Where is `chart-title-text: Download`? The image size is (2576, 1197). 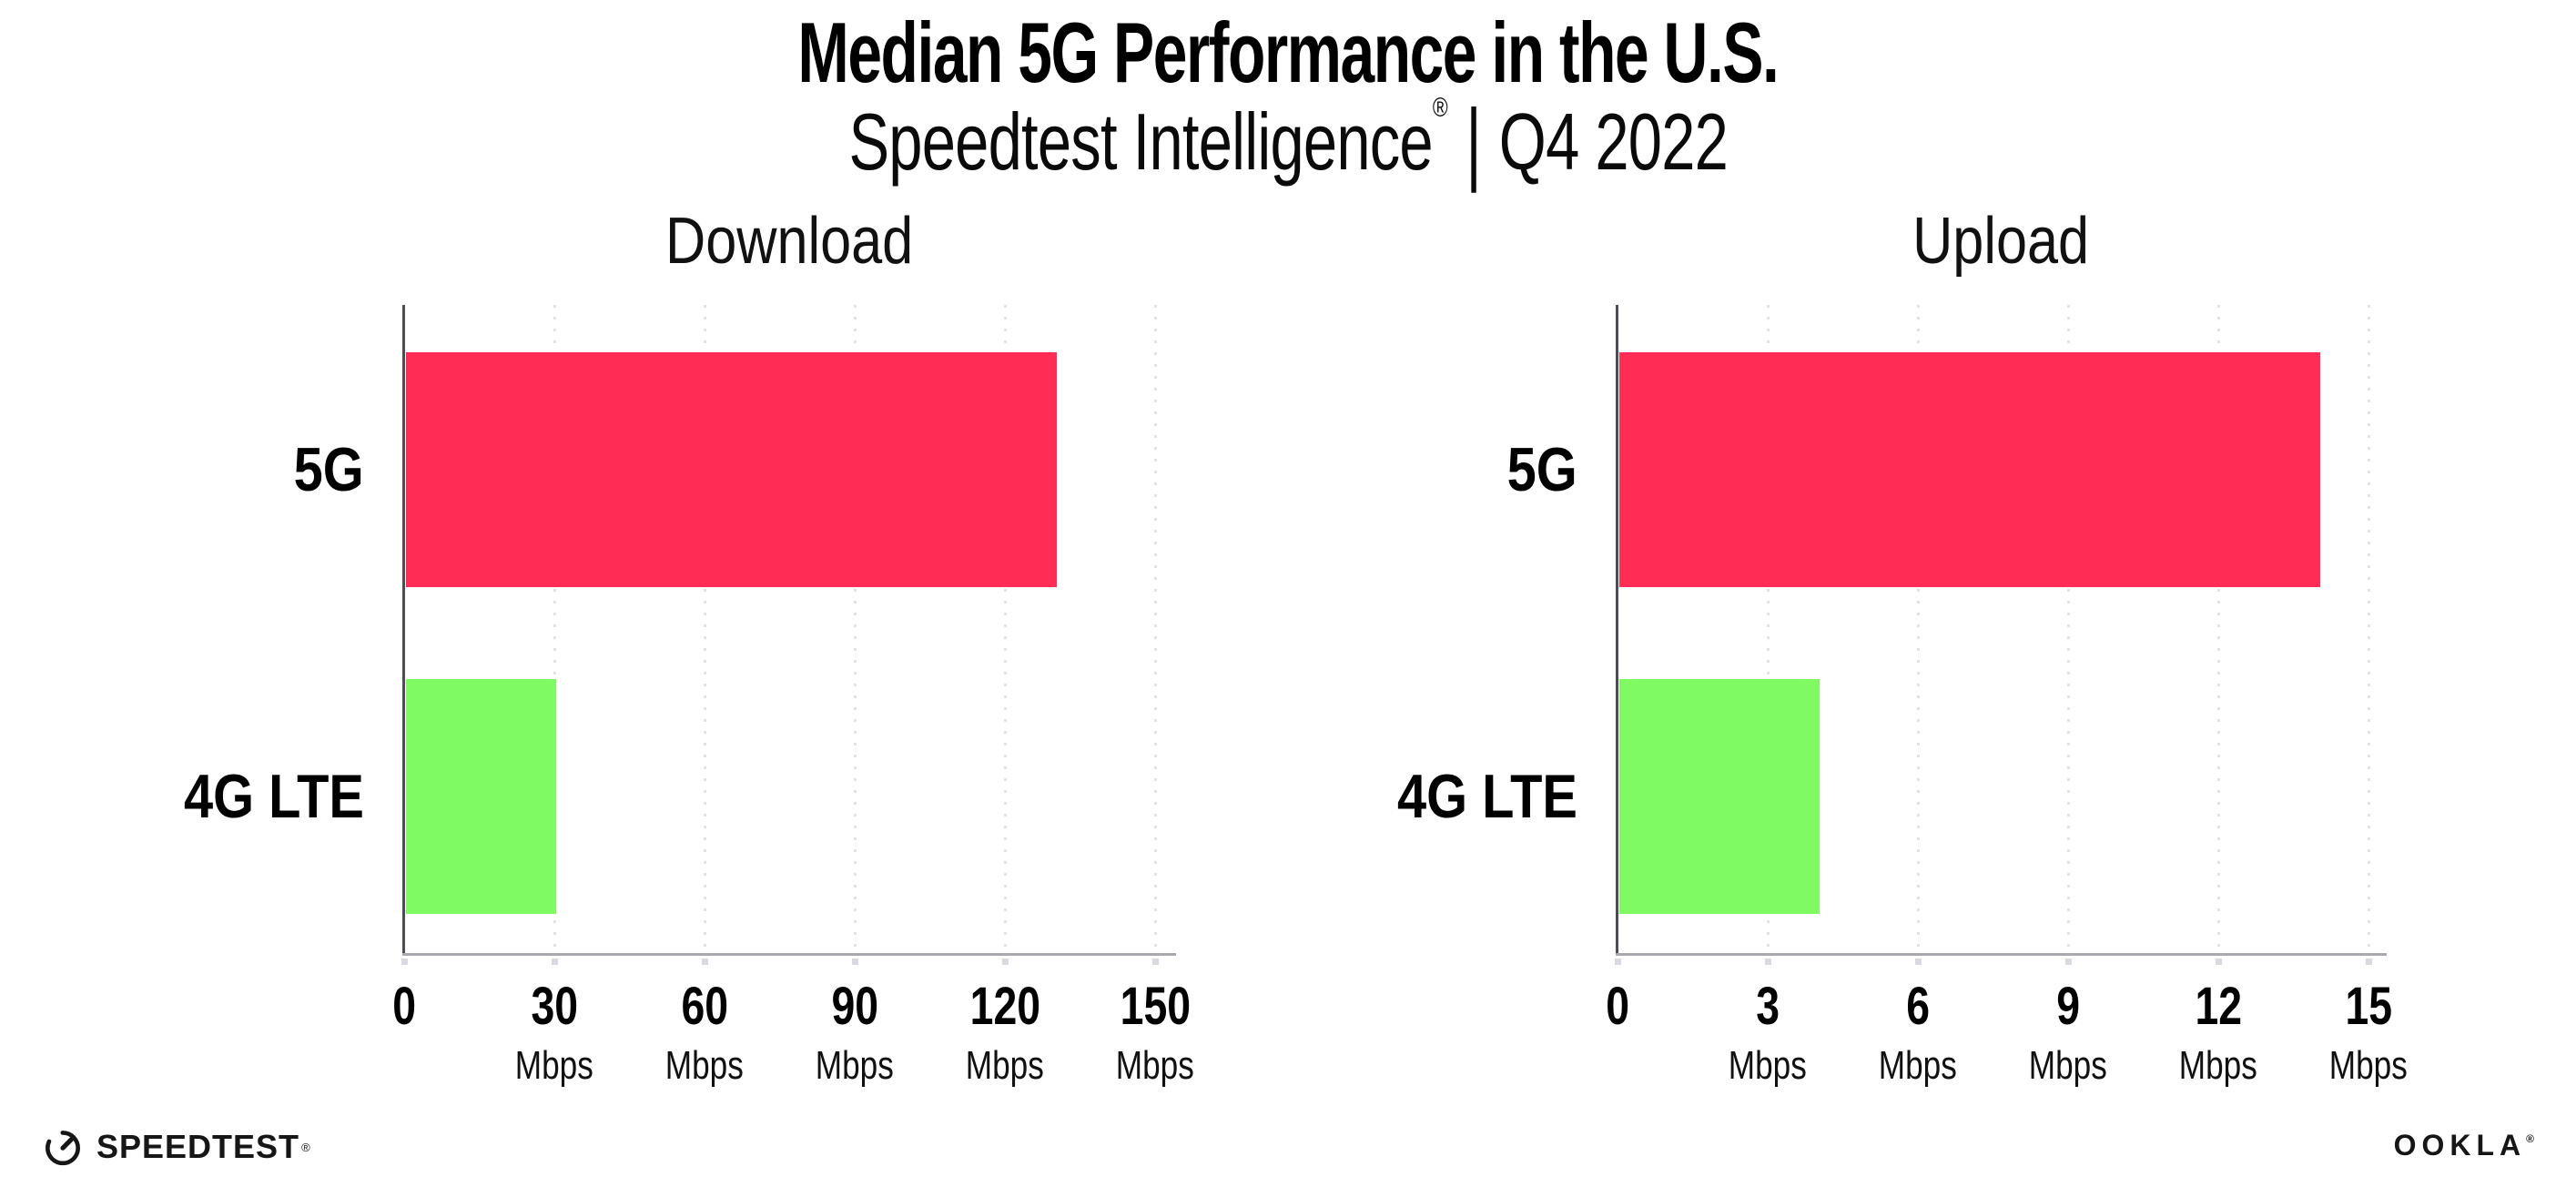
chart-title-text: Download is located at coordinates (789, 242).